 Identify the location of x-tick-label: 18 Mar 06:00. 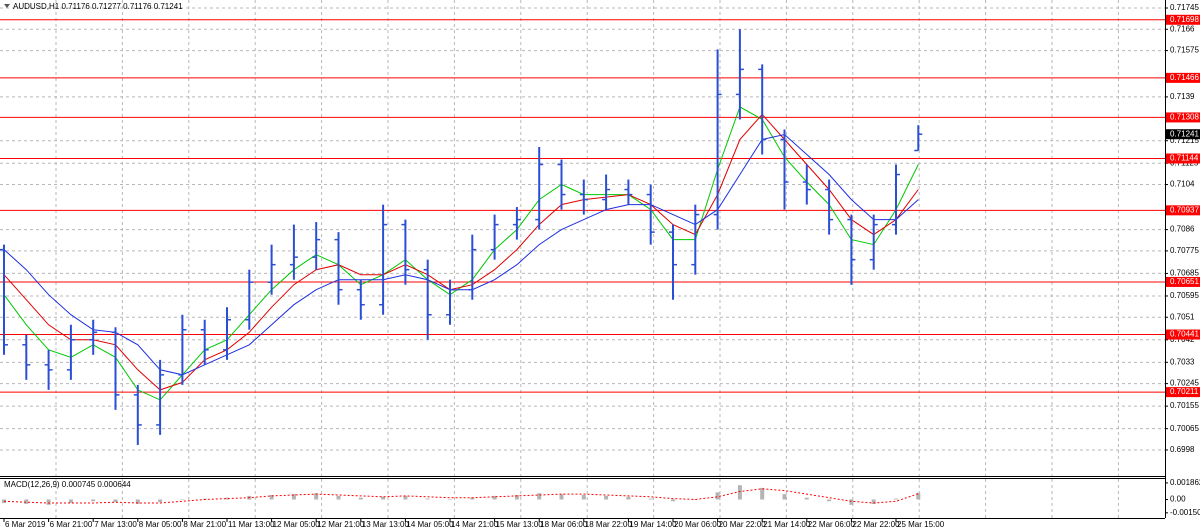
(564, 524).